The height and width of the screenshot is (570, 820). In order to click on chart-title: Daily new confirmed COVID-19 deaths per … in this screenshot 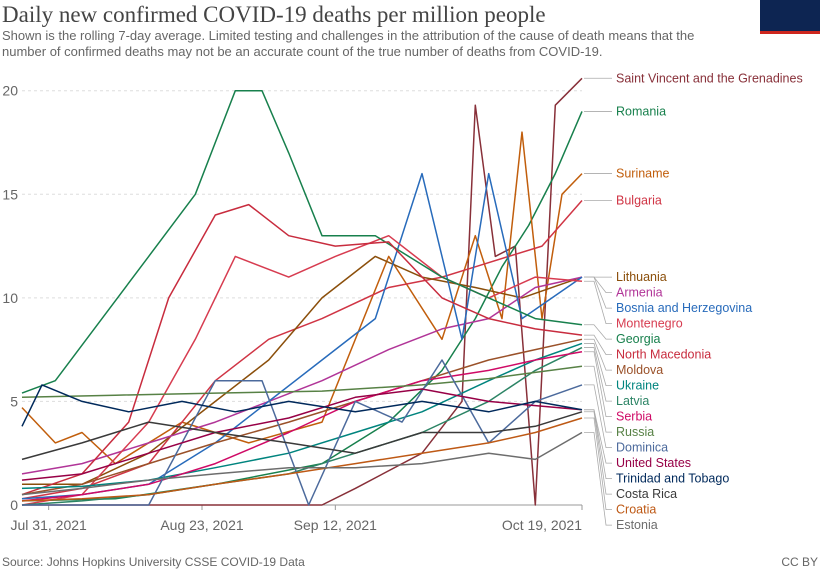, I will do `click(274, 14)`.